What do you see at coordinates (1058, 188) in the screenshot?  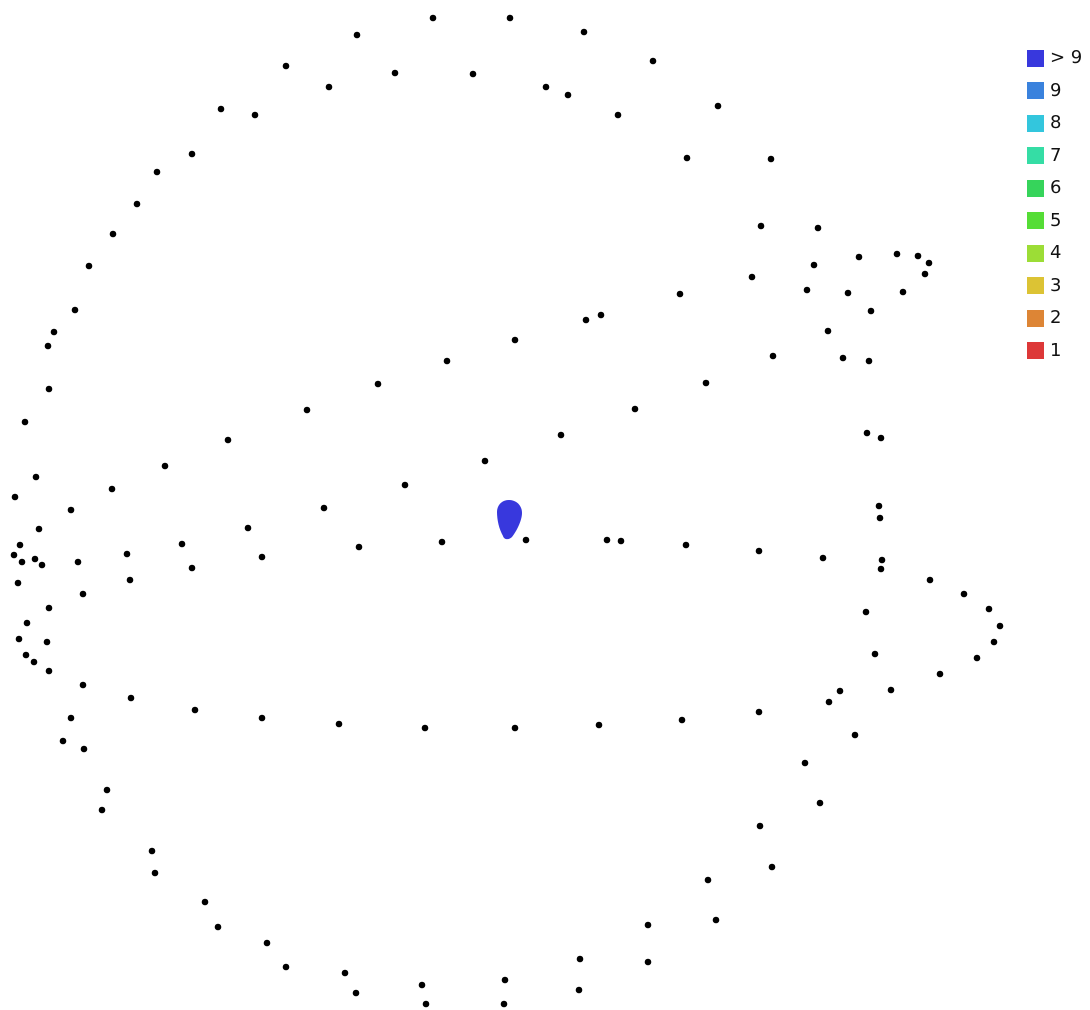 I see `legend-item-6: 6` at bounding box center [1058, 188].